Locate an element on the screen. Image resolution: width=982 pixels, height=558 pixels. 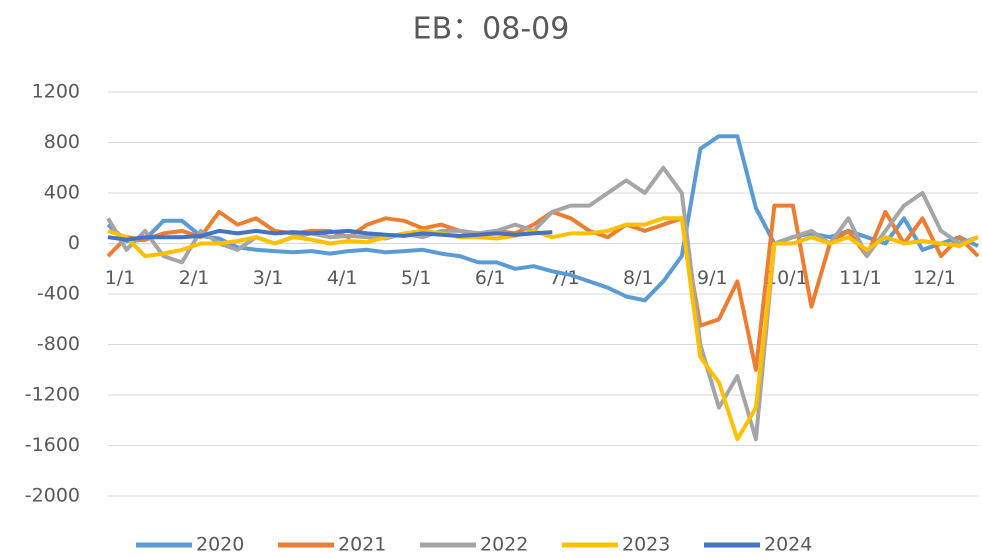
y-tick-label: -800 is located at coordinates (58, 344).